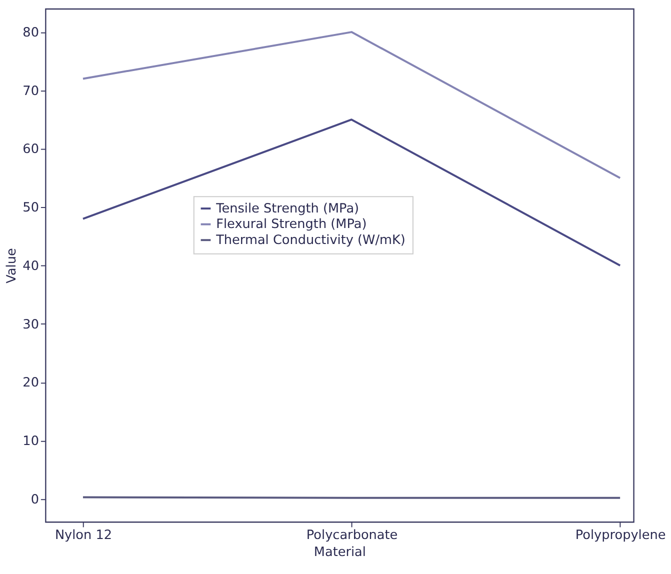 This screenshot has height=574, width=671. I want to click on y-tick-label: 60, so click(30, 150).